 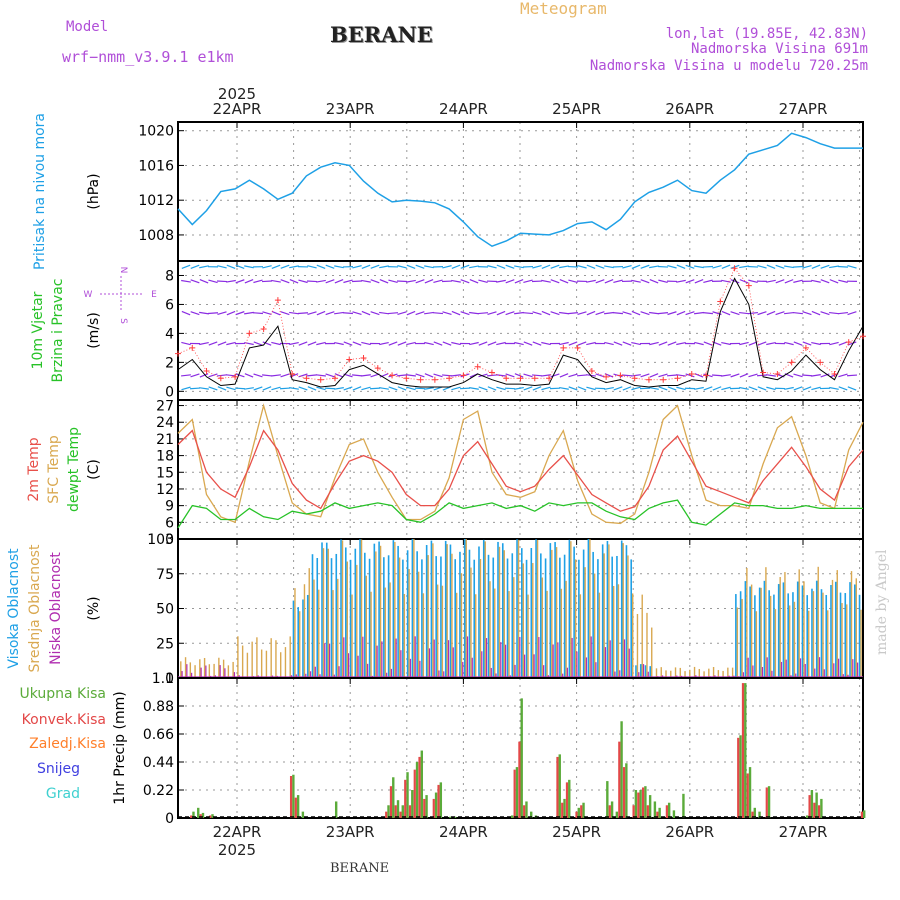 I want to click on compass-n: N, so click(x=123, y=270).